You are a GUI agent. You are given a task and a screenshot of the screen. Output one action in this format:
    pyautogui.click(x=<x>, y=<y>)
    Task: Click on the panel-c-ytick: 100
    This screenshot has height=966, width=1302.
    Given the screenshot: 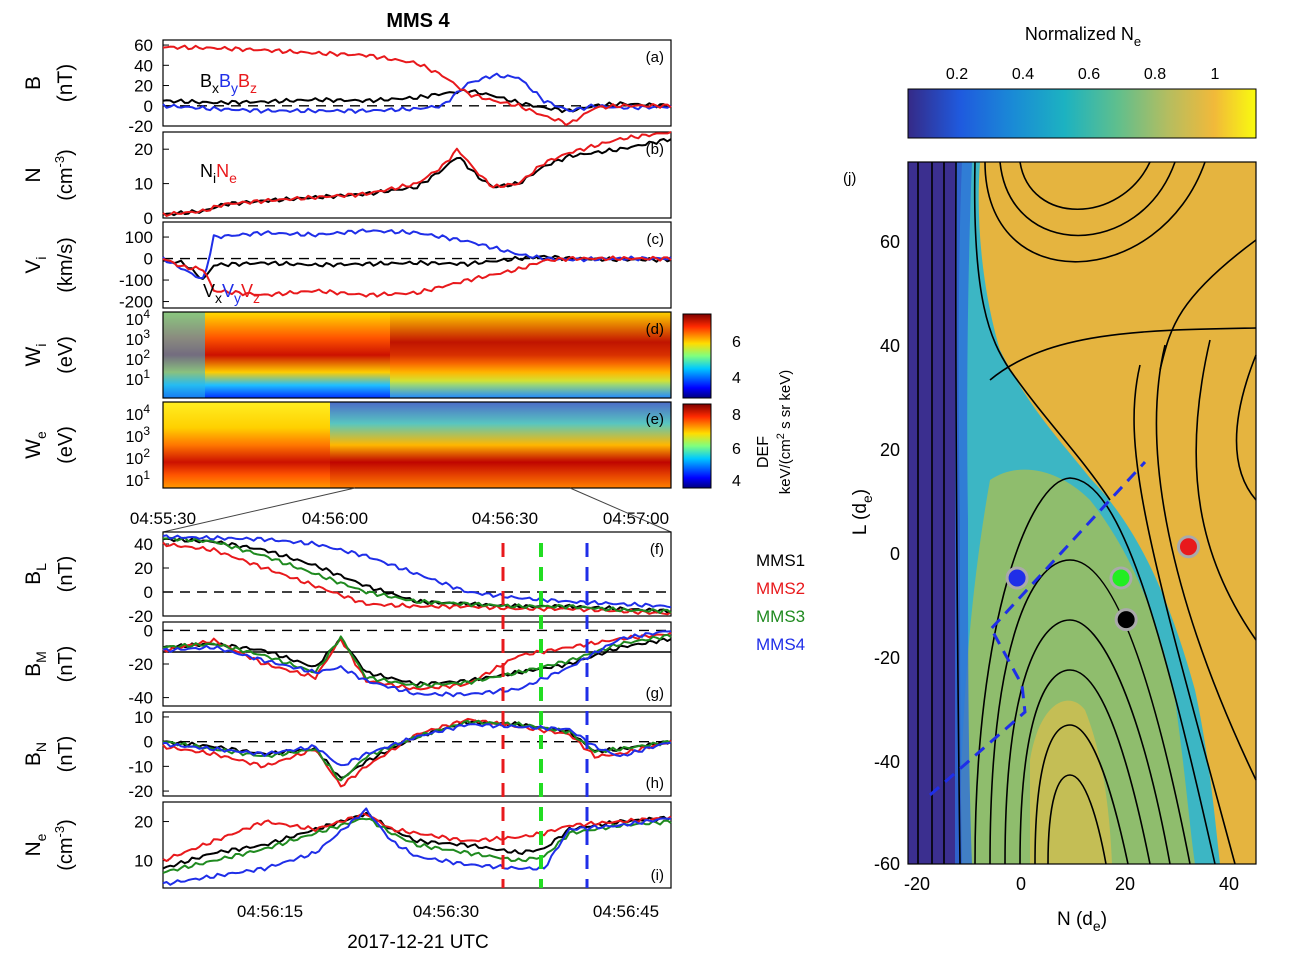 What is the action you would take?
    pyautogui.click(x=139, y=237)
    